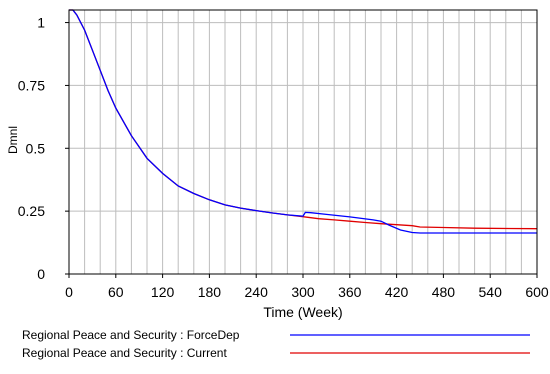 The width and height of the screenshot is (550, 374). I want to click on x-tick-label: 0, so click(69, 292).